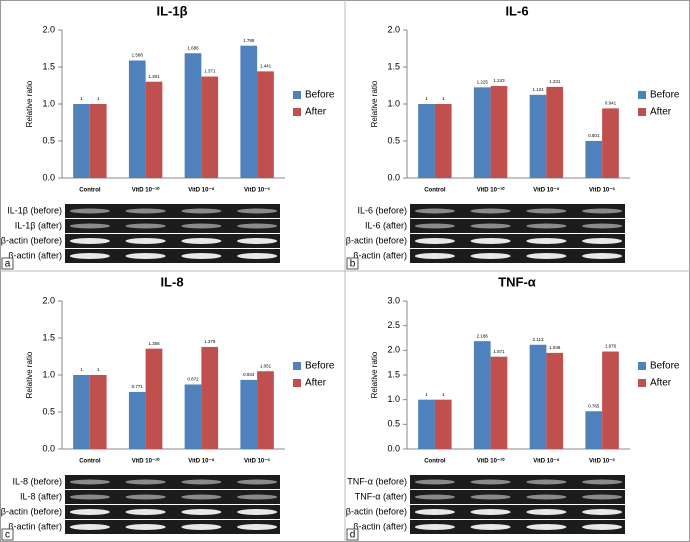 The image size is (690, 542). I want to click on value-label: 1.124, so click(538, 89).